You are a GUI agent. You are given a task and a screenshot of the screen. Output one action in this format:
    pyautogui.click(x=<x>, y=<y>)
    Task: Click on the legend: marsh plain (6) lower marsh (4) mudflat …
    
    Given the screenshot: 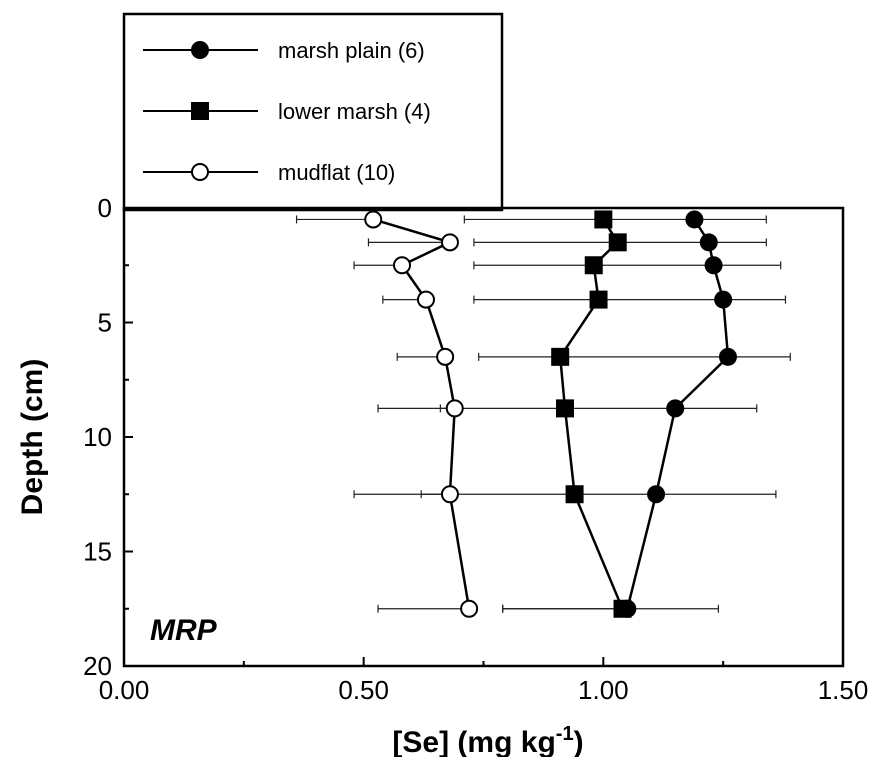 What is the action you would take?
    pyautogui.click(x=313, y=112)
    